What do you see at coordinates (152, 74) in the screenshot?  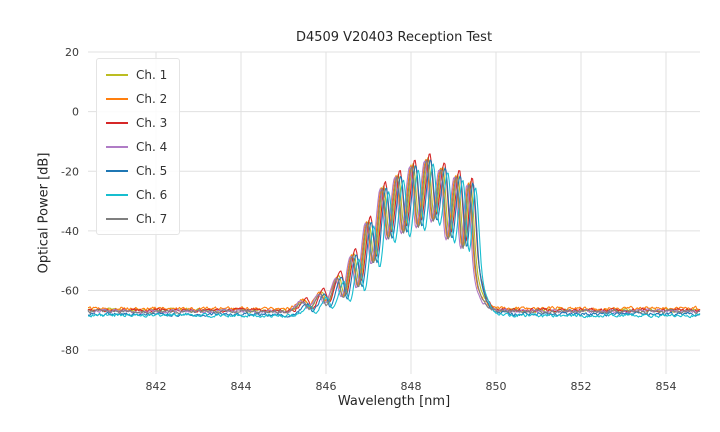 I see `legend-label: Ch. 1` at bounding box center [152, 74].